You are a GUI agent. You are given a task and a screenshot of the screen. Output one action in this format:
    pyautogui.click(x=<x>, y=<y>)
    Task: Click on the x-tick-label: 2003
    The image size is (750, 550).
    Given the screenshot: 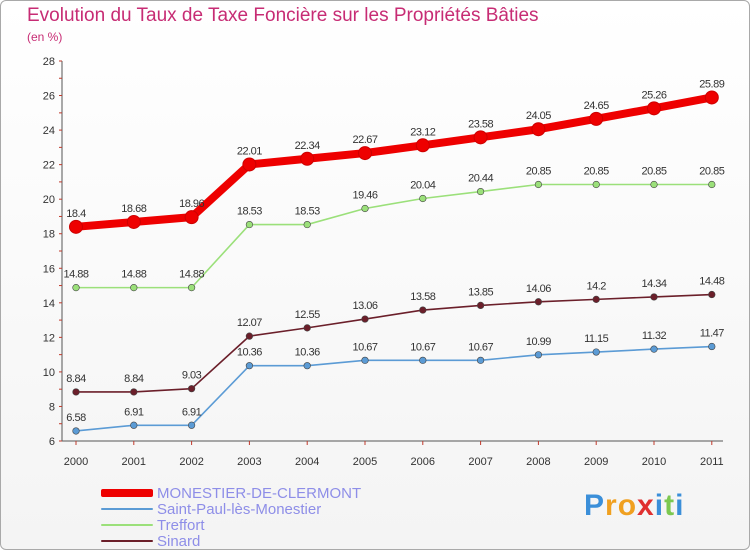 What is the action you would take?
    pyautogui.click(x=249, y=462)
    